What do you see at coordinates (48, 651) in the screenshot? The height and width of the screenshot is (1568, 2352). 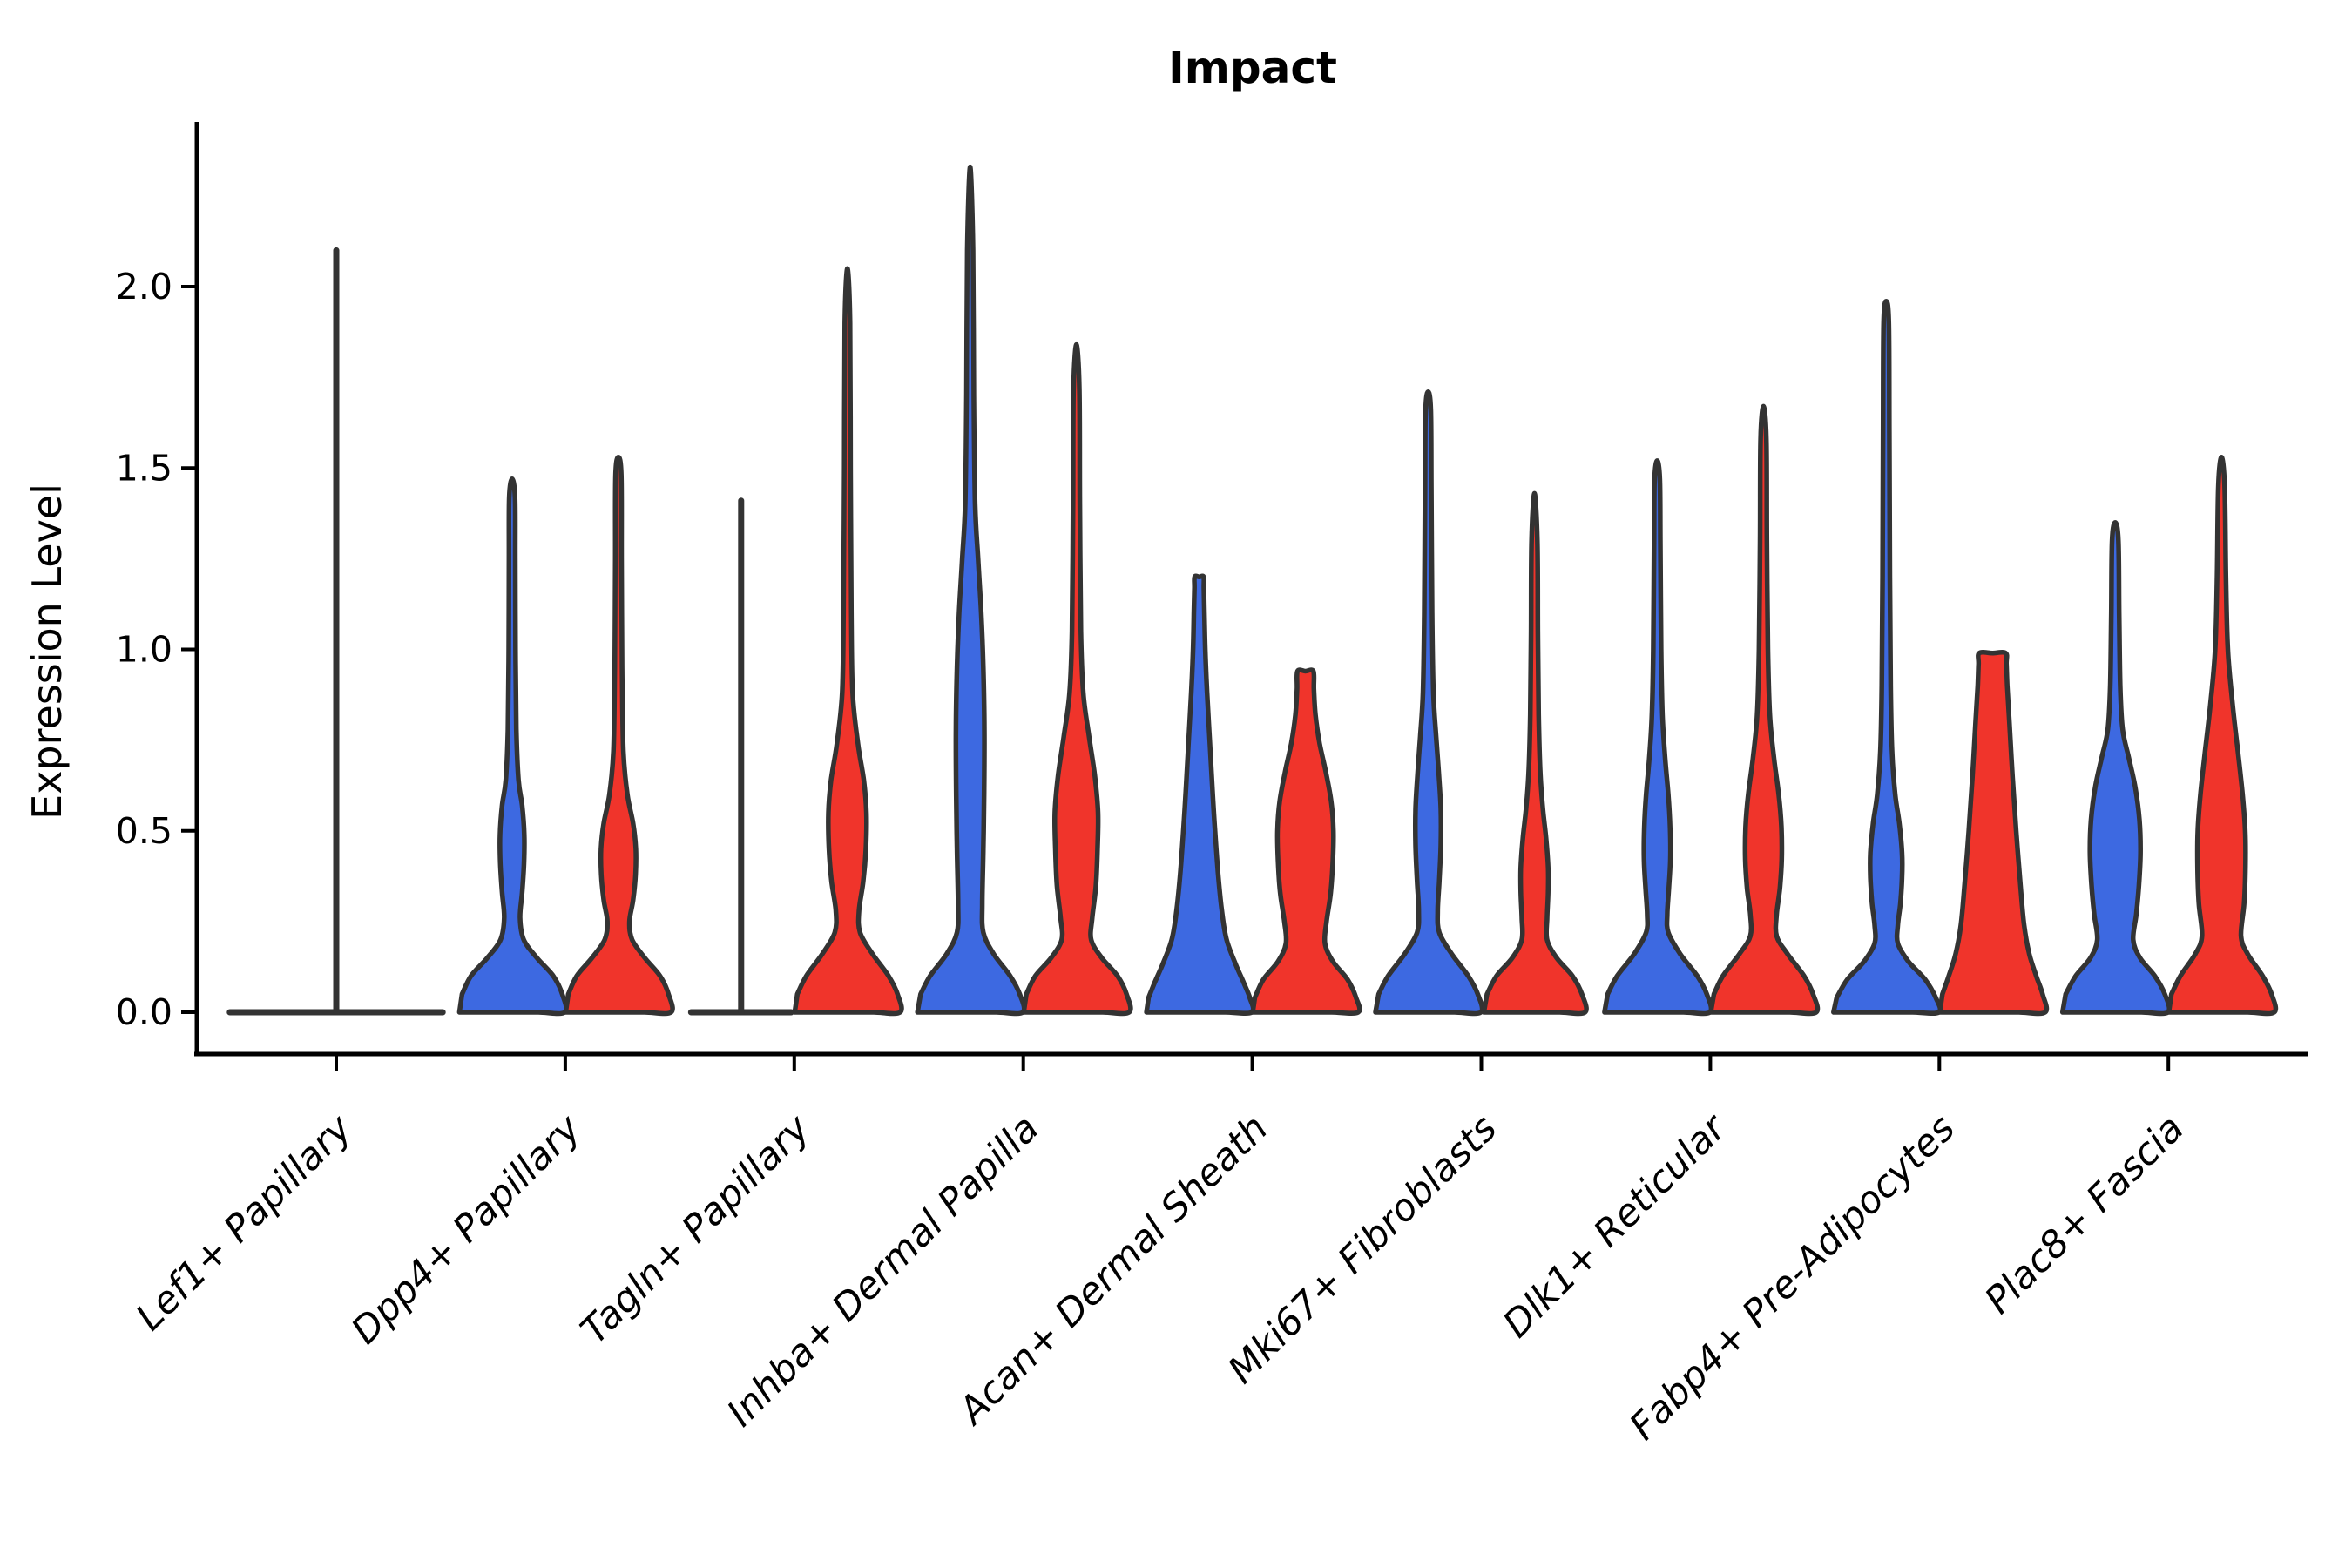 I see `y-axis-title: Expression Level` at bounding box center [48, 651].